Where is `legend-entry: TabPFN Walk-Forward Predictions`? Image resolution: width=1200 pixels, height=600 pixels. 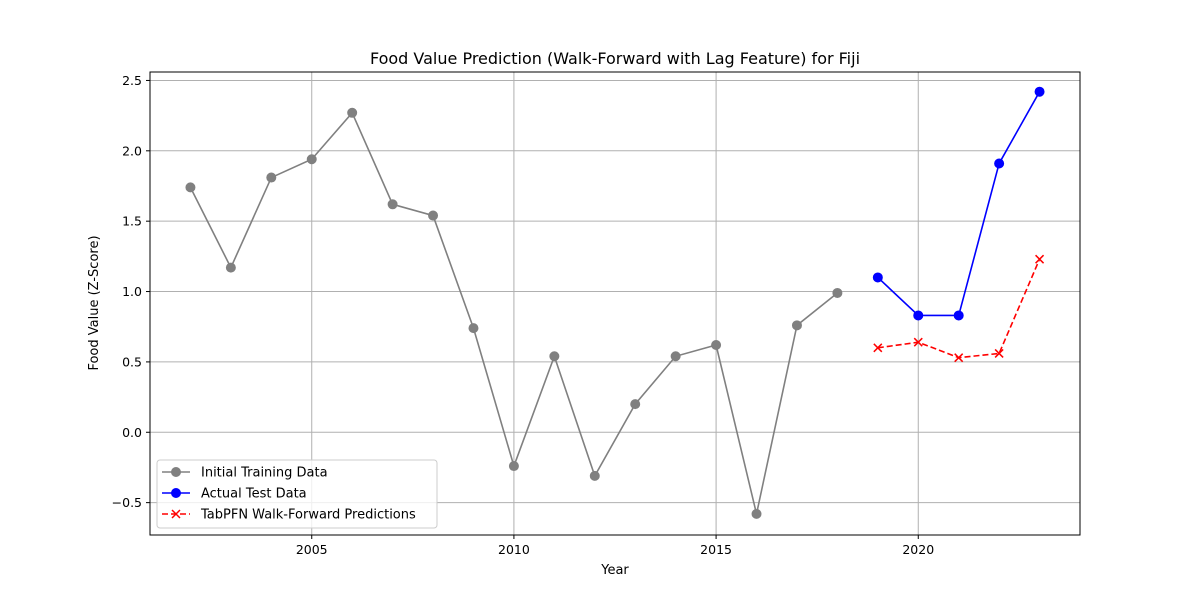 legend-entry: TabPFN Walk-Forward Predictions is located at coordinates (289, 515).